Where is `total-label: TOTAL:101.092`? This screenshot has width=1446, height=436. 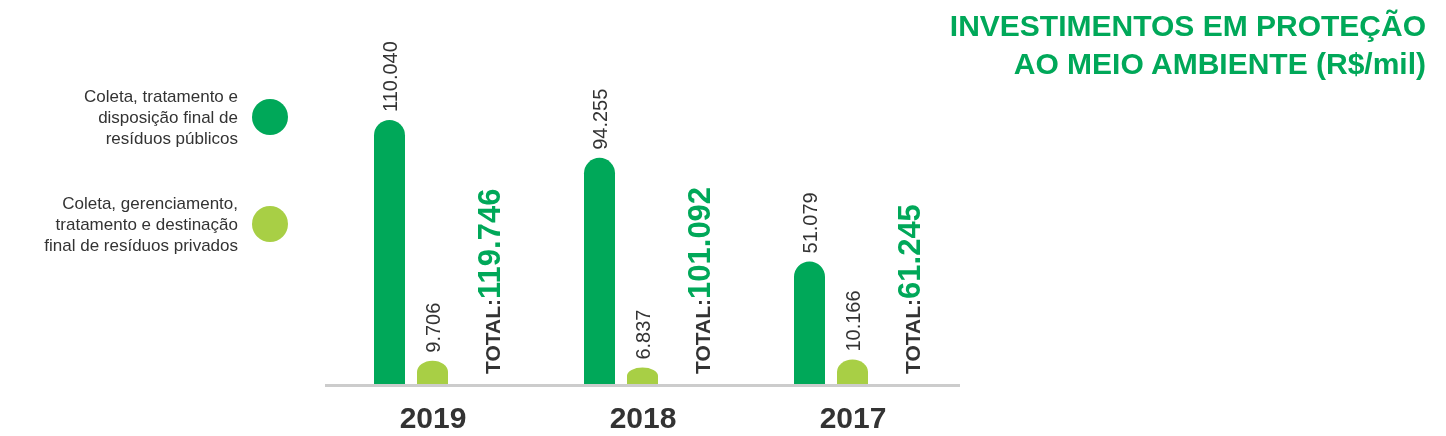
total-label: TOTAL:101.092 is located at coordinates (699, 280).